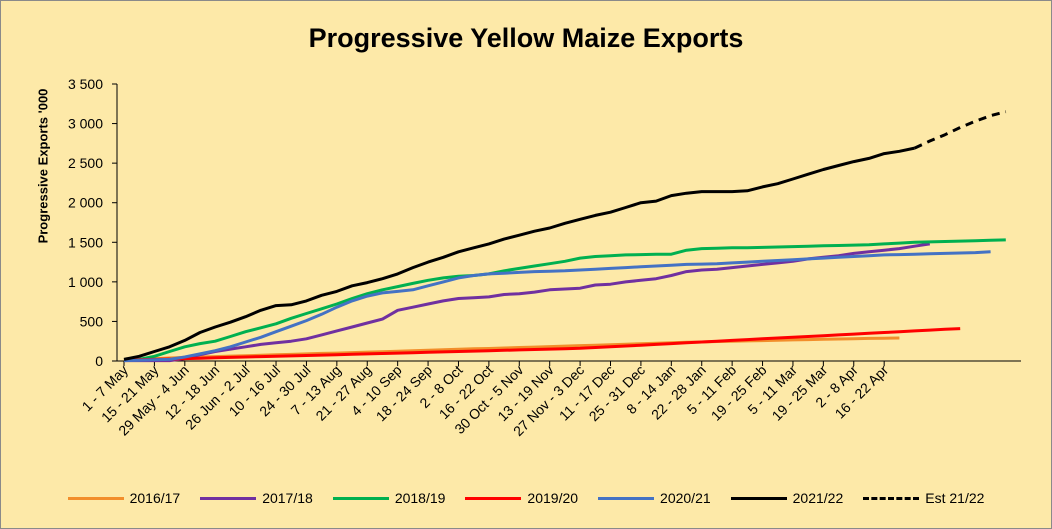 The width and height of the screenshot is (1052, 529). I want to click on y-tick-label: 1 000, so click(85, 282).